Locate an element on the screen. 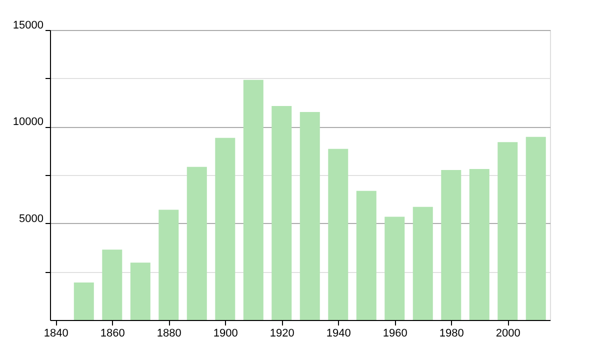 The height and width of the screenshot is (350, 600). x-tick-label: 1880 is located at coordinates (169, 334).